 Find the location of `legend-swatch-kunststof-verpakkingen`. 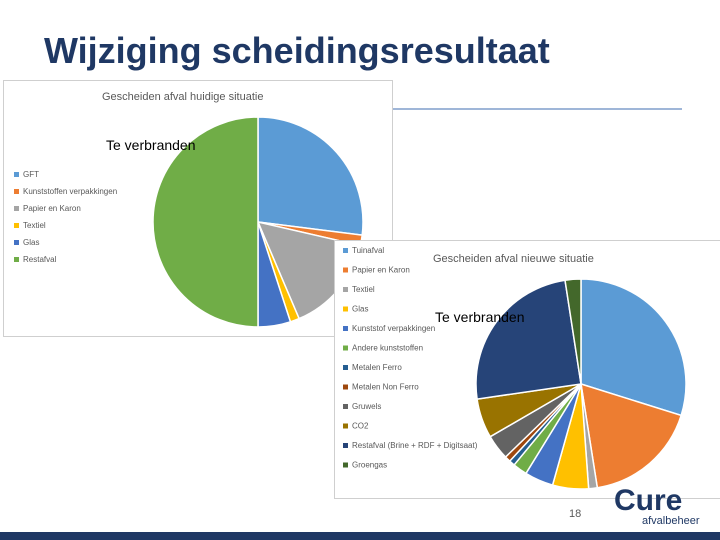

legend-swatch-kunststof-verpakkingen is located at coordinates (345, 328).